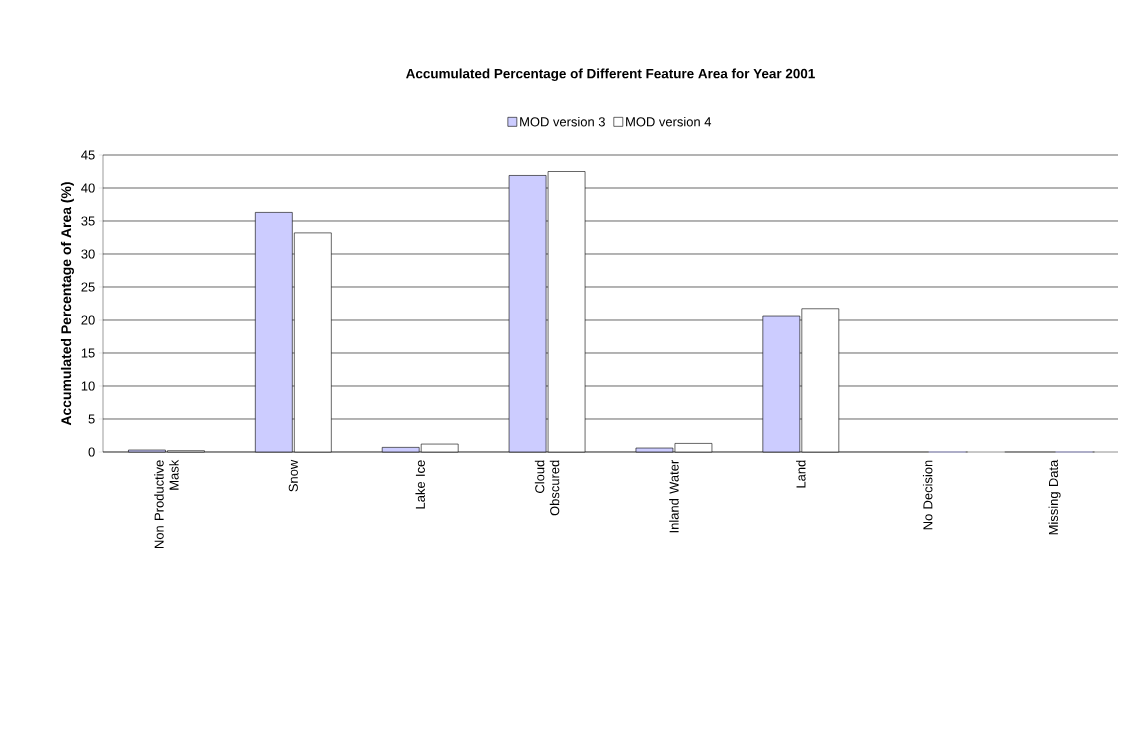 The width and height of the screenshot is (1132, 734). What do you see at coordinates (420, 484) in the screenshot?
I see `x-tick-label: Lake Ice` at bounding box center [420, 484].